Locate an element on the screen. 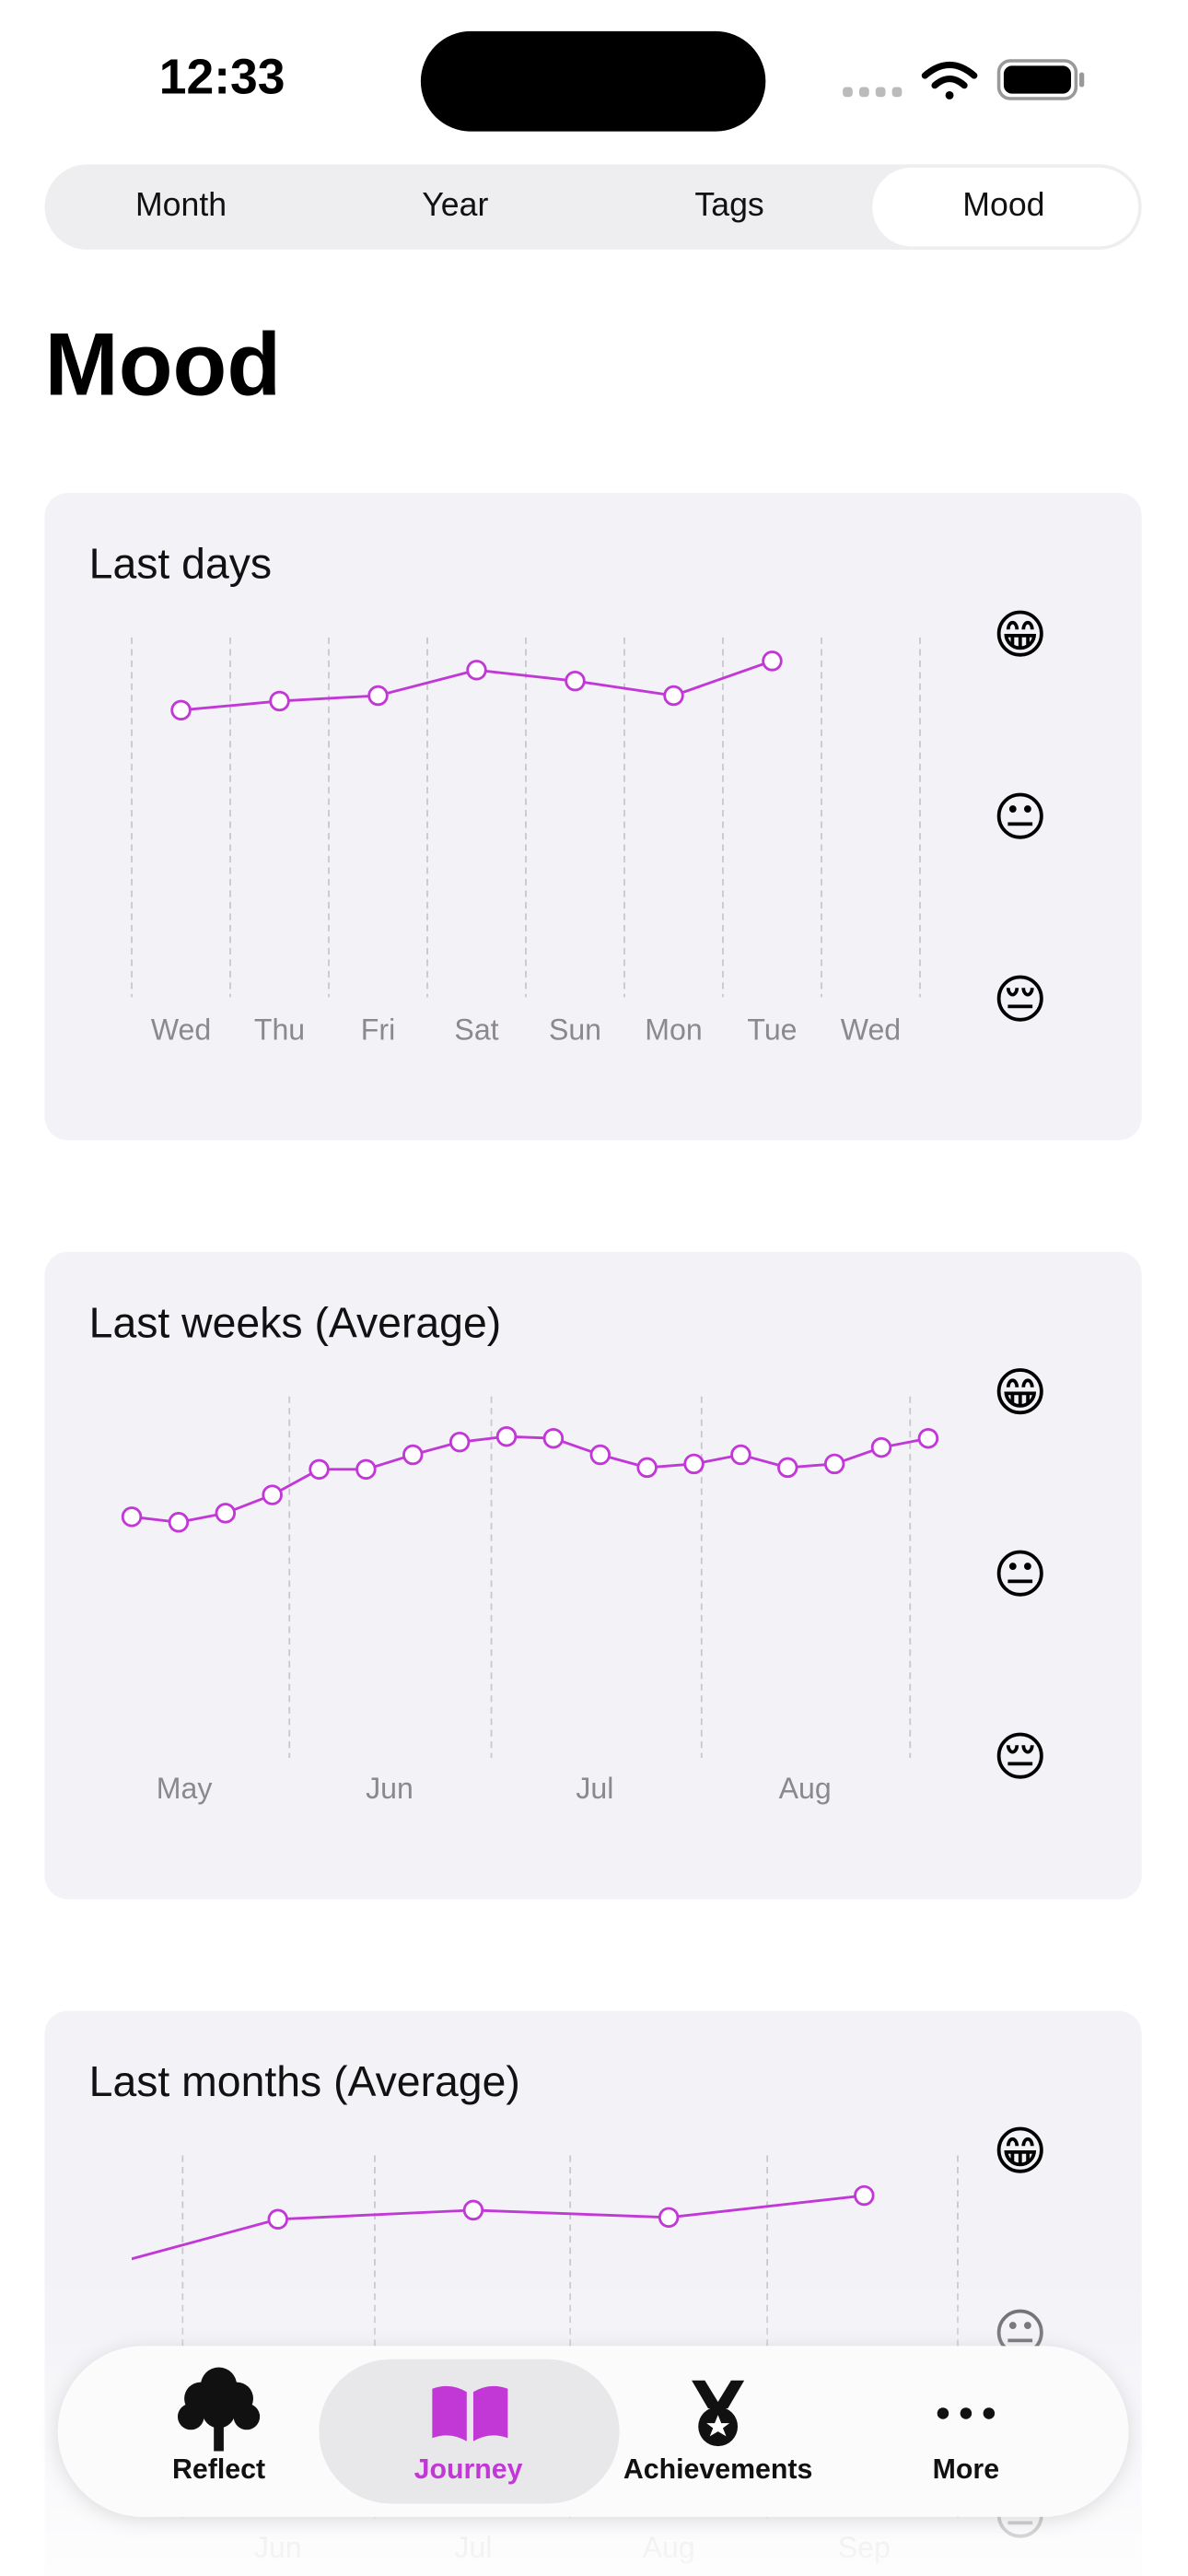 This screenshot has width=1188, height=2576. segment-label: Month is located at coordinates (181, 204).